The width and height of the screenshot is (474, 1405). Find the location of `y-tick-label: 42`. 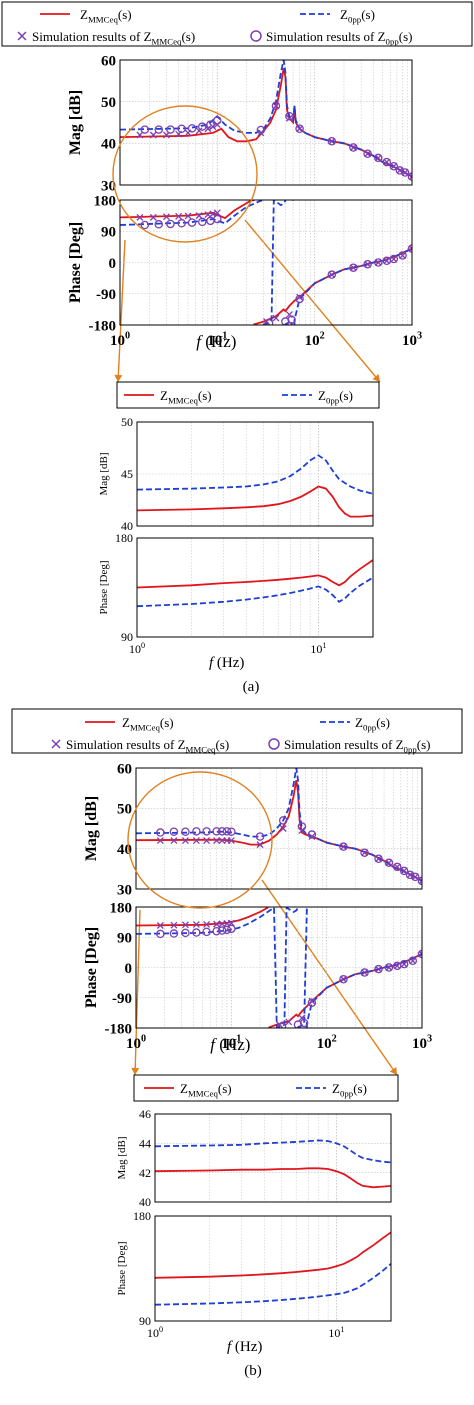

y-tick-label: 42 is located at coordinates (145, 1173).